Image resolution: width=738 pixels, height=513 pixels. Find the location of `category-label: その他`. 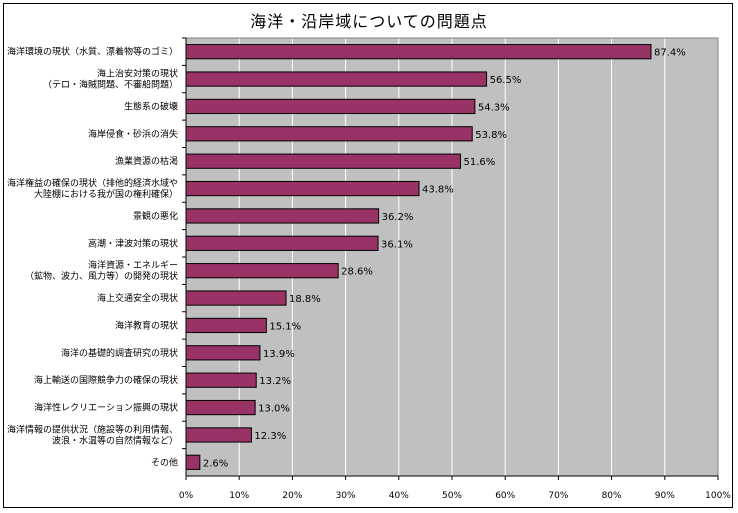

category-label: その他 is located at coordinates (164, 462).